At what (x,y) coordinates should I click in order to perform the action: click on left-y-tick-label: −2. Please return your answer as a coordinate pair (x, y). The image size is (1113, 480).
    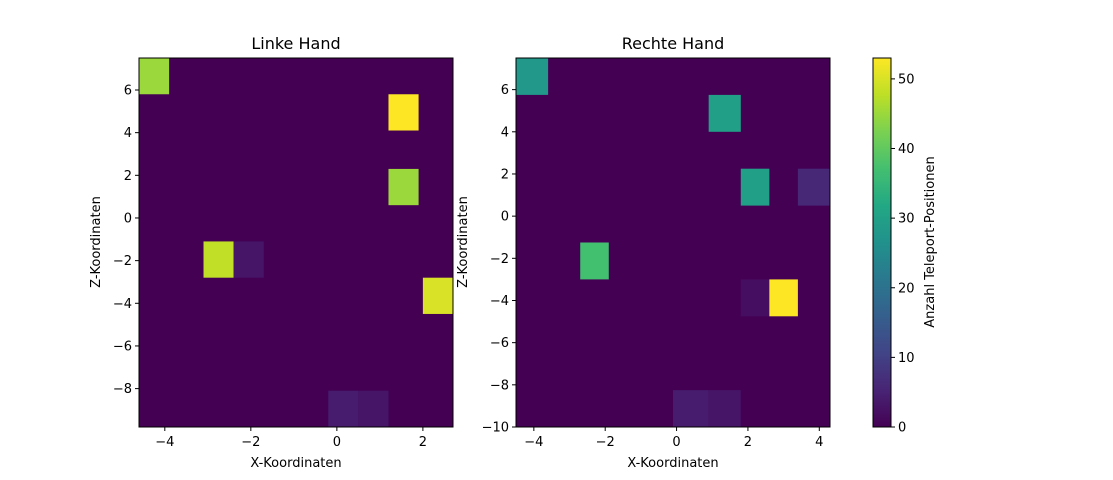
    Looking at the image, I should click on (122, 261).